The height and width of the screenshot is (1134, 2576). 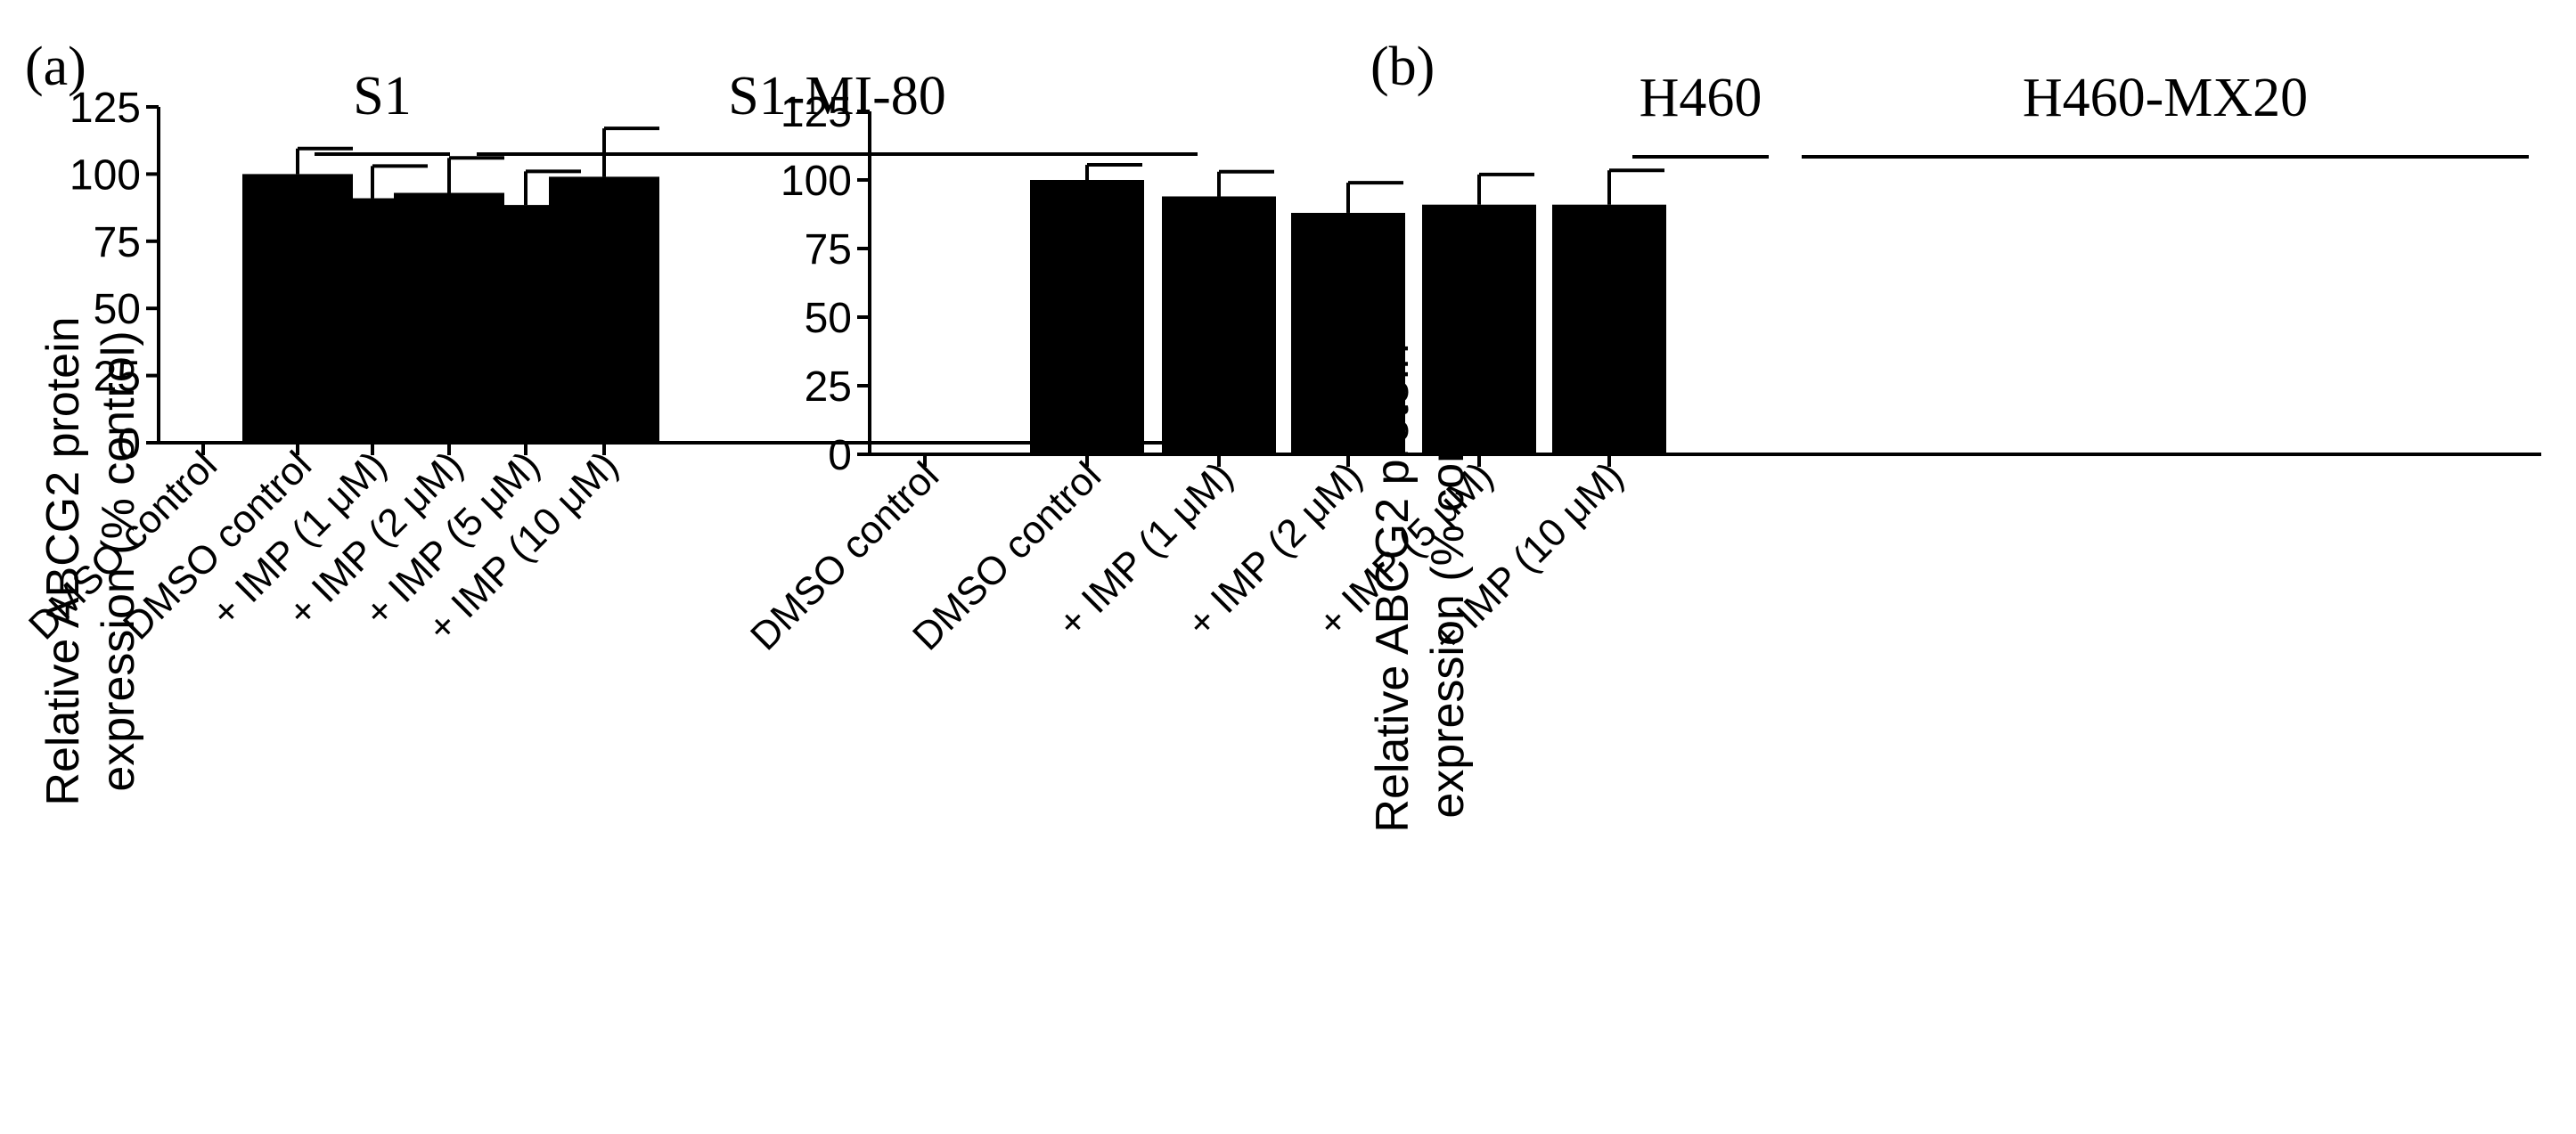 I want to click on panel-a-y-axis-title-line2: expression (% control), so click(x=118, y=560).